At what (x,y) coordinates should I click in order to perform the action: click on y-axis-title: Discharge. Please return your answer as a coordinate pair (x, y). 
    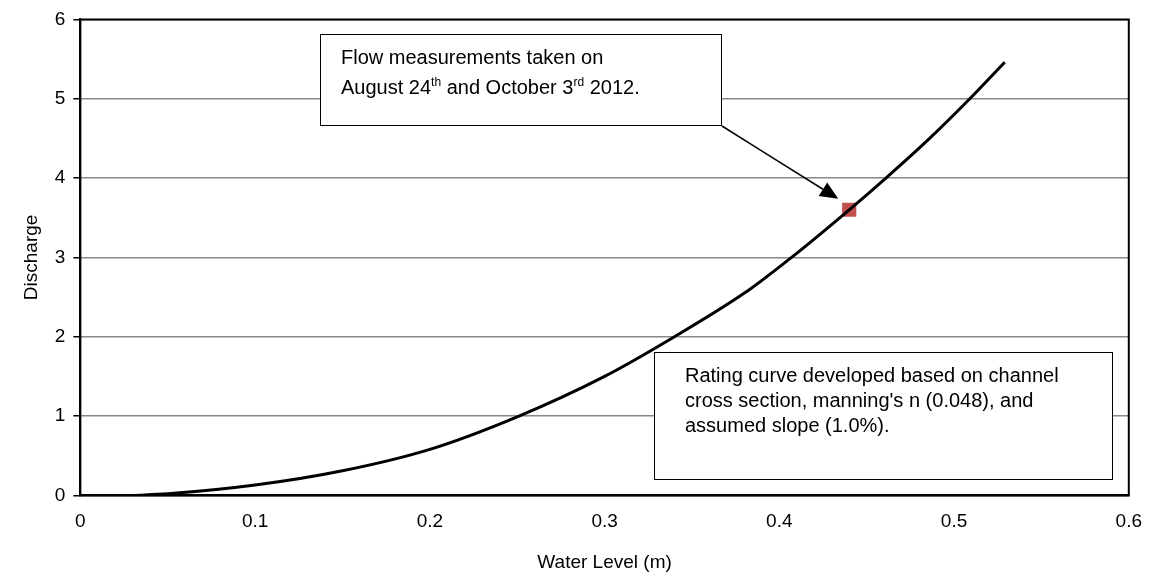
    Looking at the image, I should click on (30, 257).